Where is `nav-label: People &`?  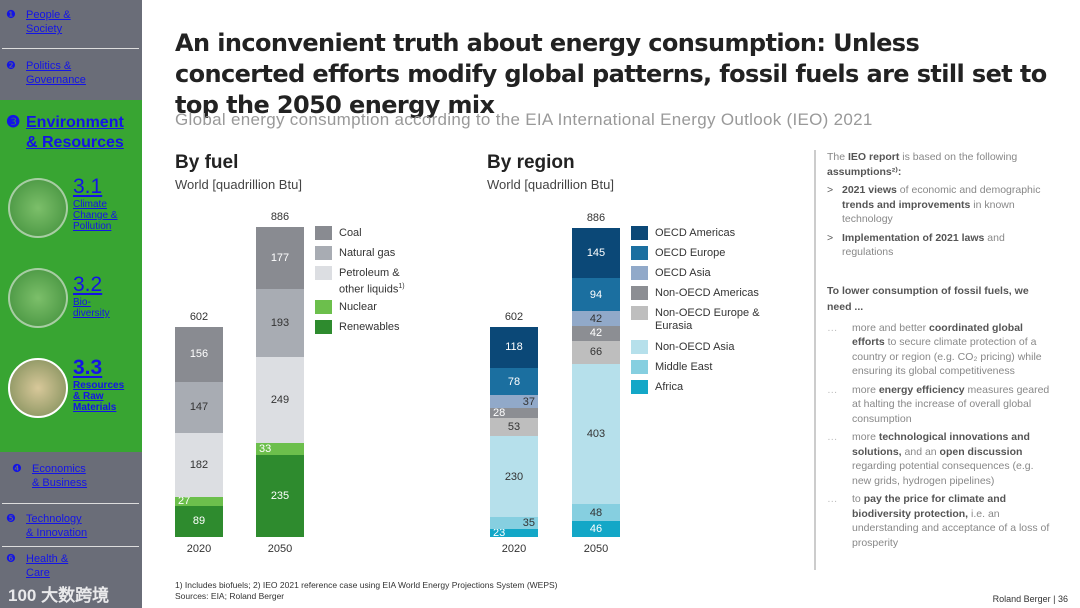 nav-label: People & is located at coordinates (48, 15).